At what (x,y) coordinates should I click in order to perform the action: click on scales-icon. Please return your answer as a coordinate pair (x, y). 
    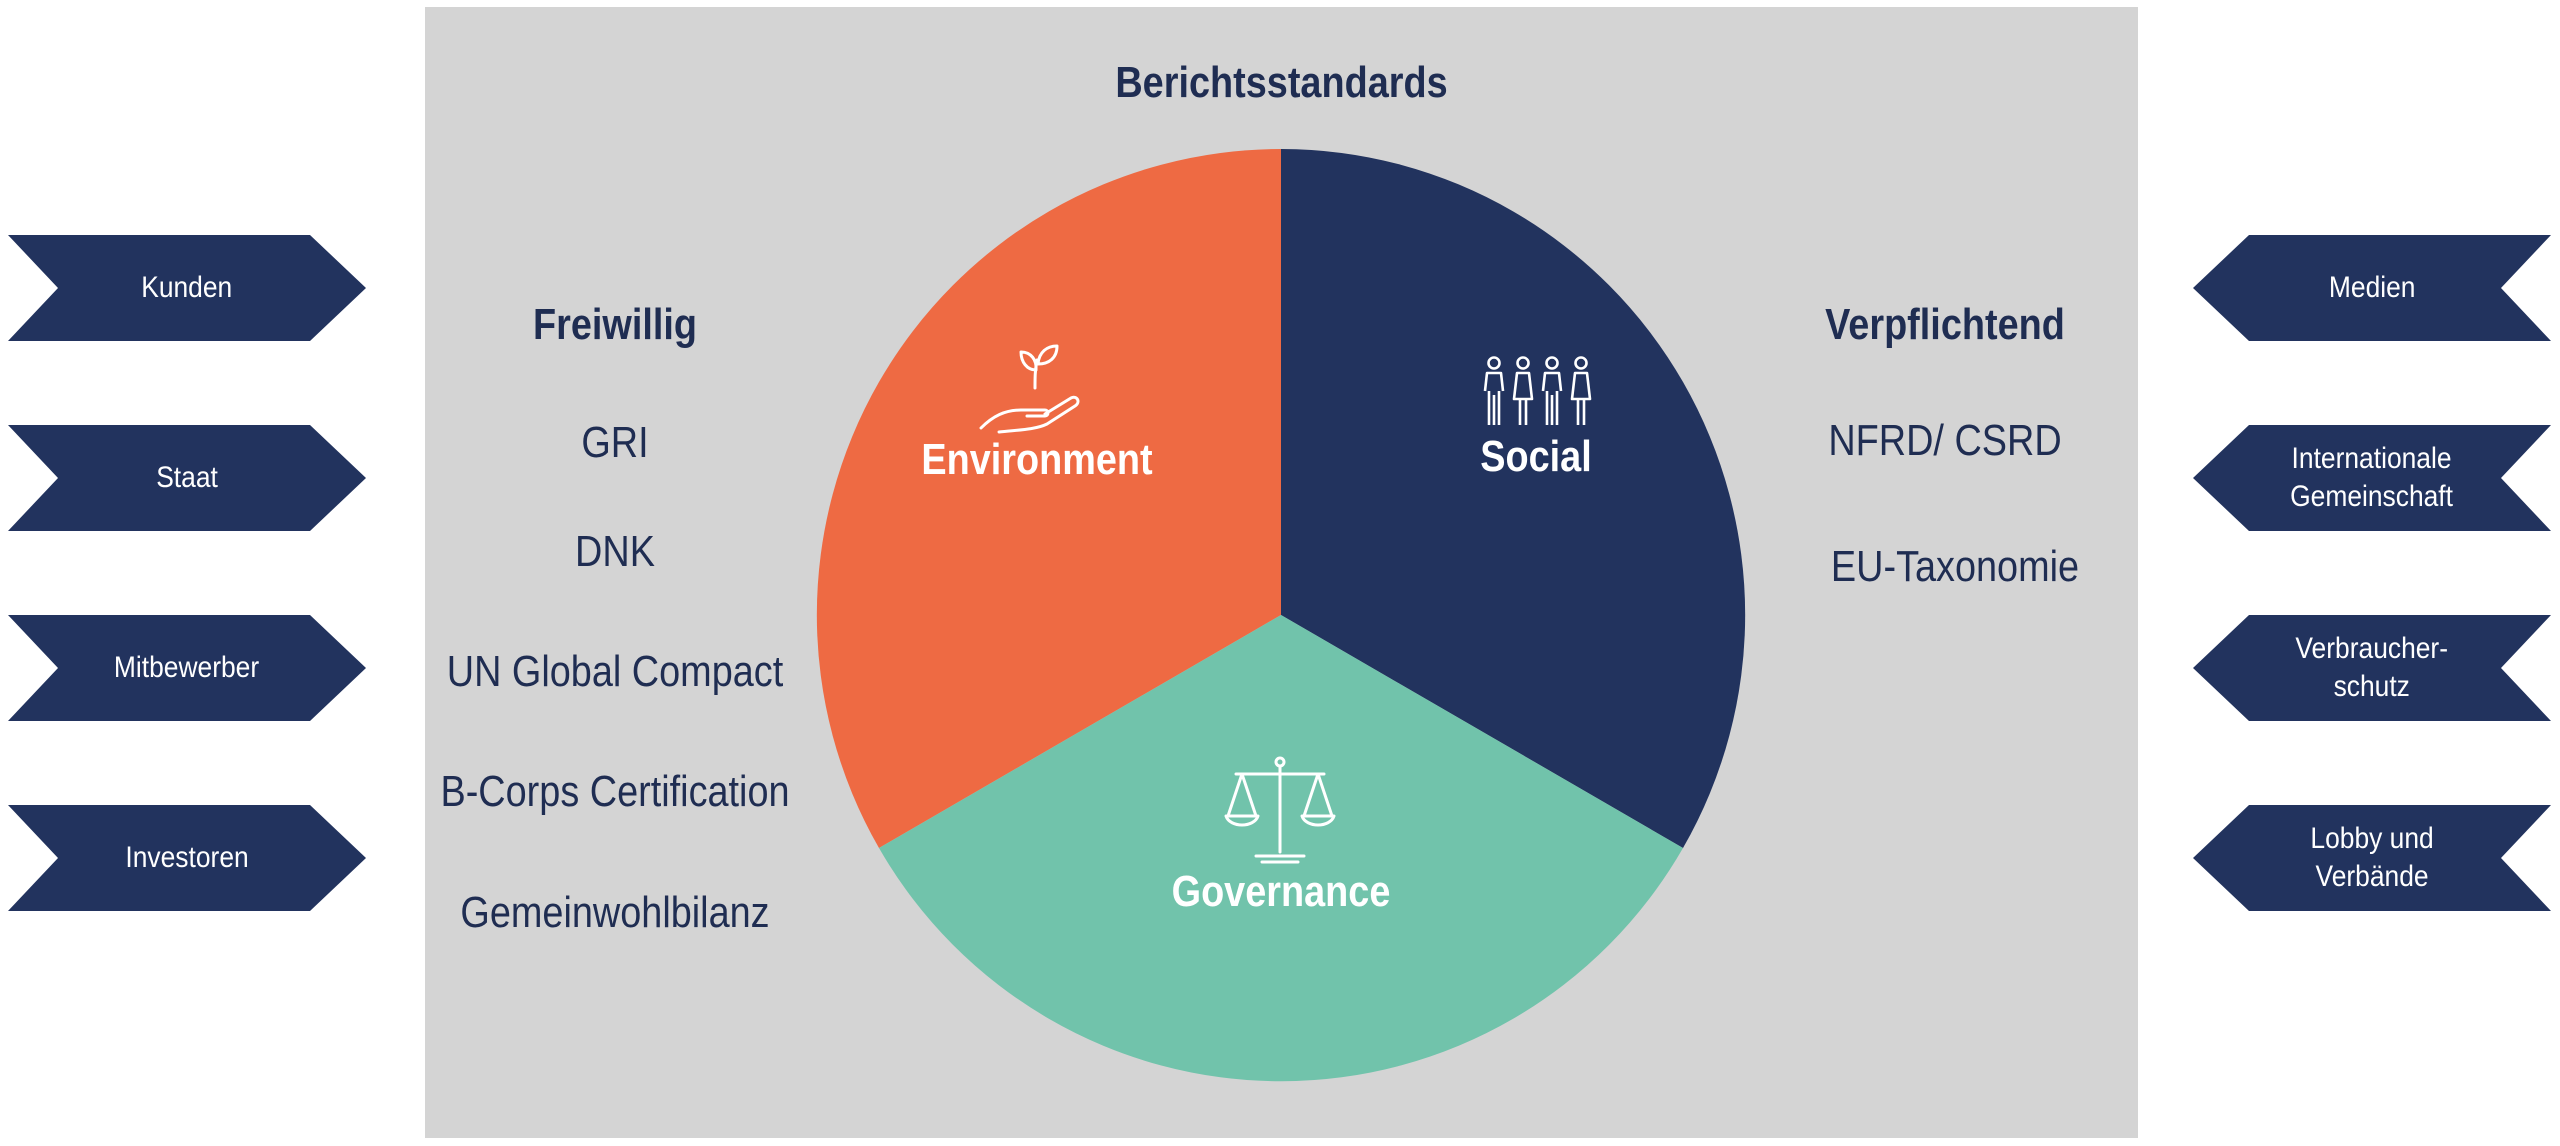
    Looking at the image, I should click on (1280, 810).